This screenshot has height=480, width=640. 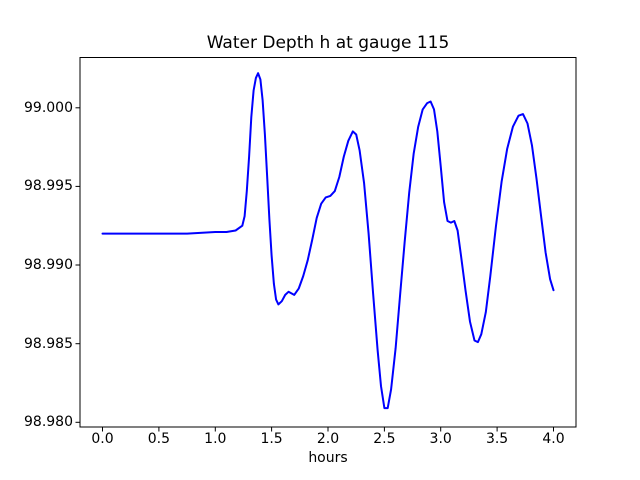 I want to click on x-tick-label: 2.0, so click(x=328, y=439).